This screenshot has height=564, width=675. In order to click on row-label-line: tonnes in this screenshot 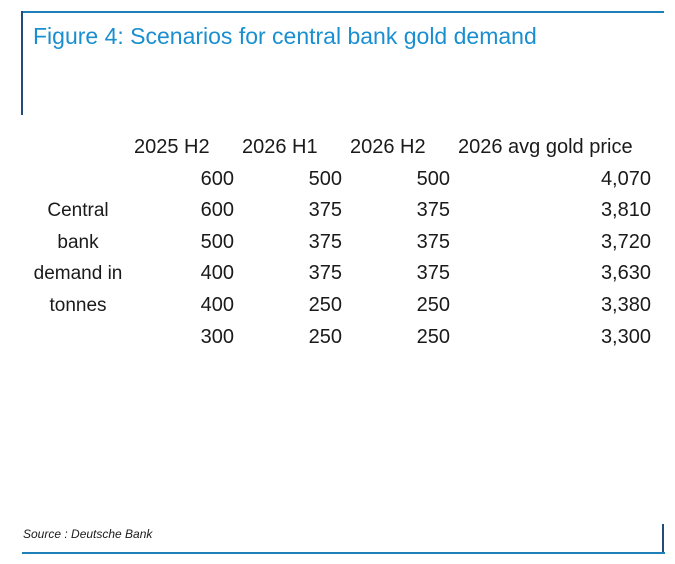, I will do `click(78, 305)`.